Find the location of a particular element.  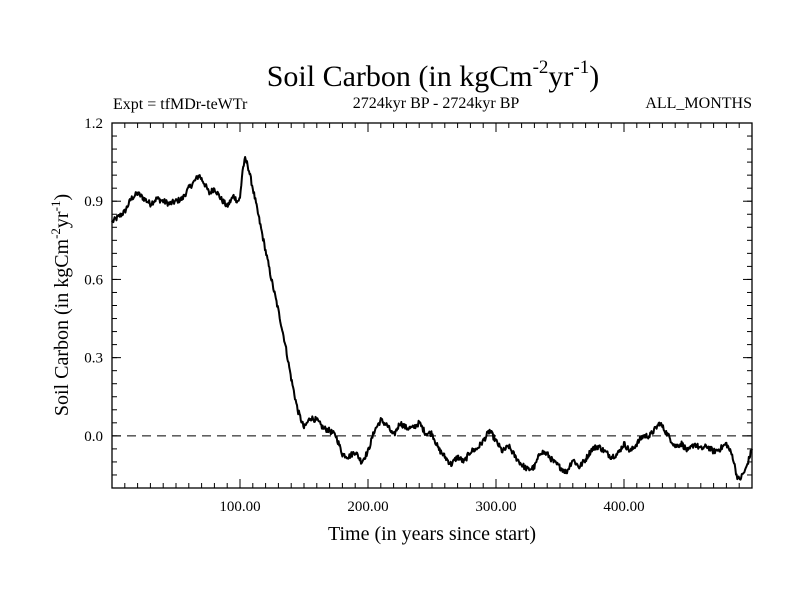

y-axis-label: Soil Carbon (in kgCm-2yr-1) is located at coordinates (60, 305).